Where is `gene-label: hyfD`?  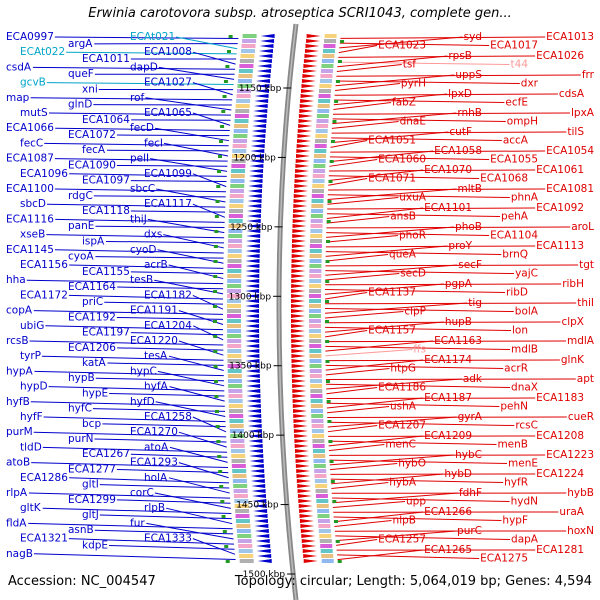
gene-label: hyfD is located at coordinates (142, 402).